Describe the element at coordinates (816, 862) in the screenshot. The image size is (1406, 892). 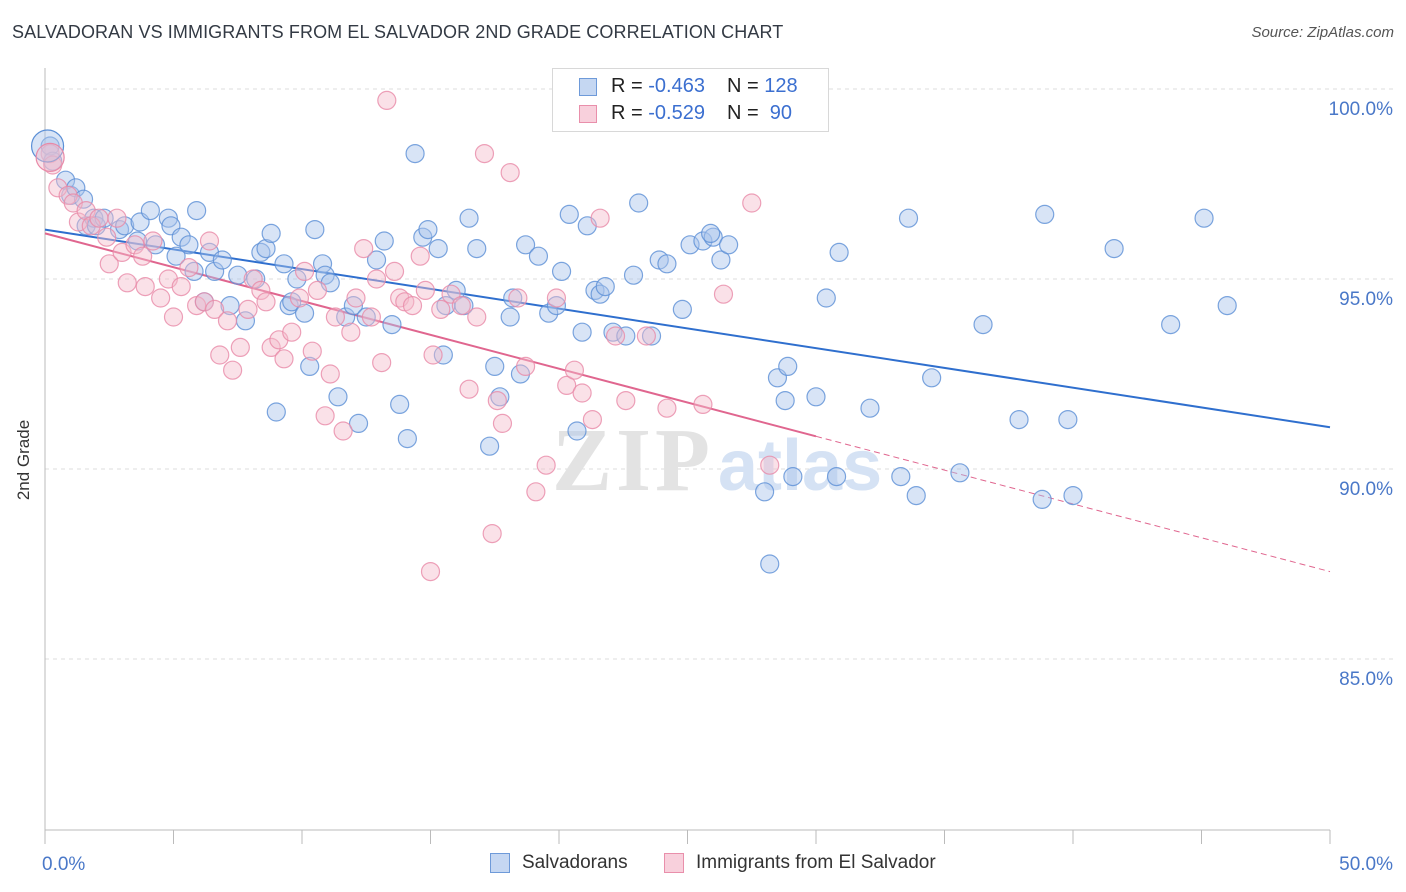
I see `bottom-legend-label: Immigrants from El Salvador` at that location.